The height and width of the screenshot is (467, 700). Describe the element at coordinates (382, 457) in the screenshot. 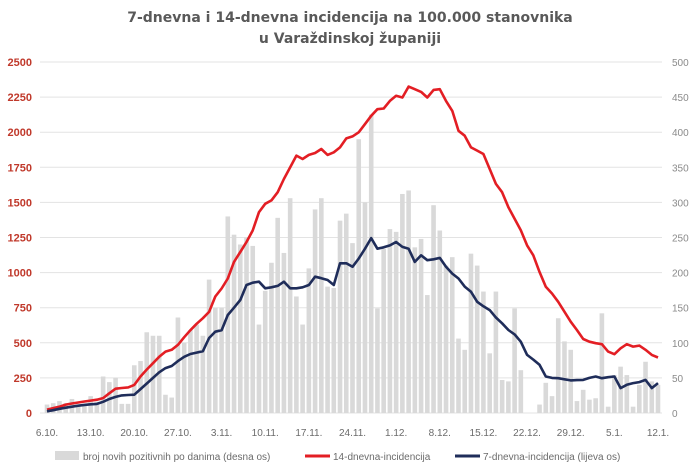

I see `legend-label: 14-dnevna-incidencija` at that location.